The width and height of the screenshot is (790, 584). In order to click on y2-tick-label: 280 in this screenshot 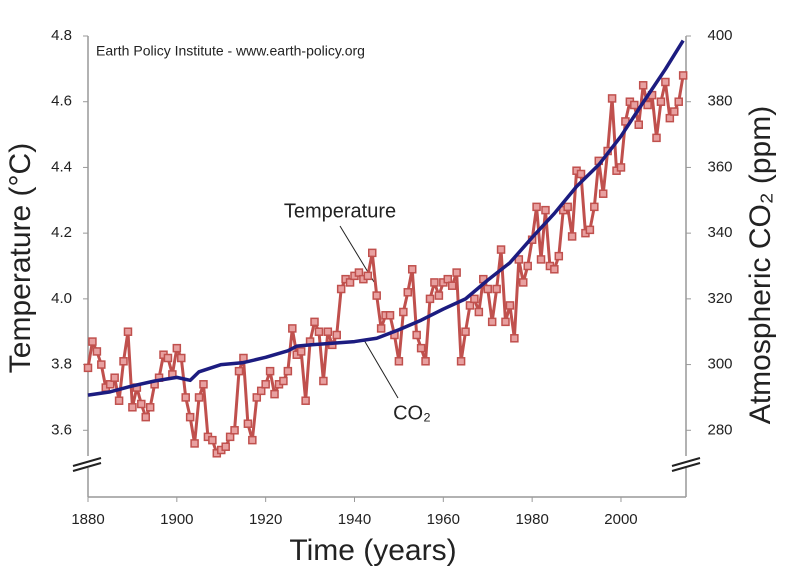, I will do `click(719, 429)`.